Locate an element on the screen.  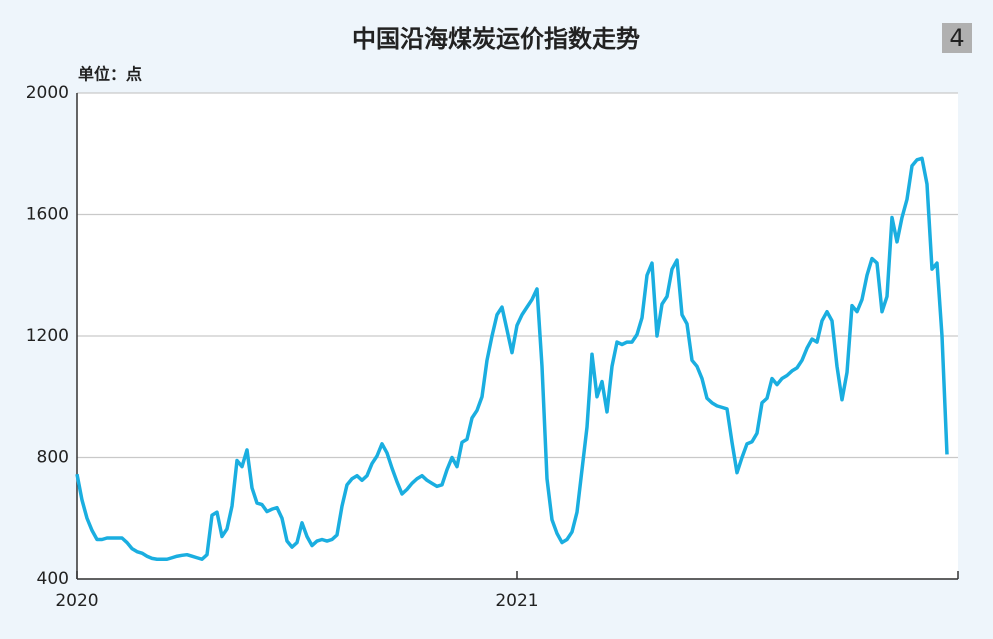
x-tick-label: 2020 is located at coordinates (76, 601).